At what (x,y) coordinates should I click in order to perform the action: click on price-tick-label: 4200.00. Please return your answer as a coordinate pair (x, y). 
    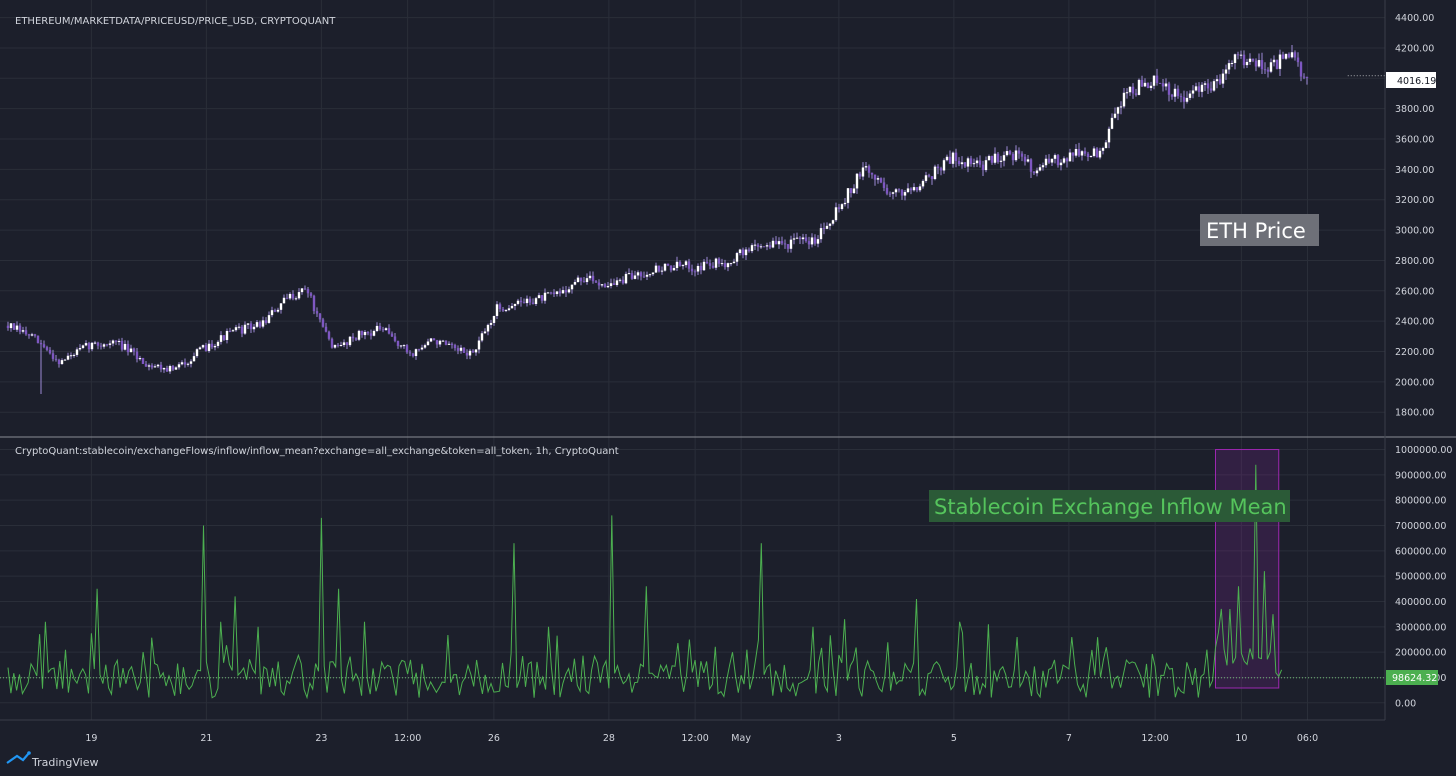
    Looking at the image, I should click on (1414, 48).